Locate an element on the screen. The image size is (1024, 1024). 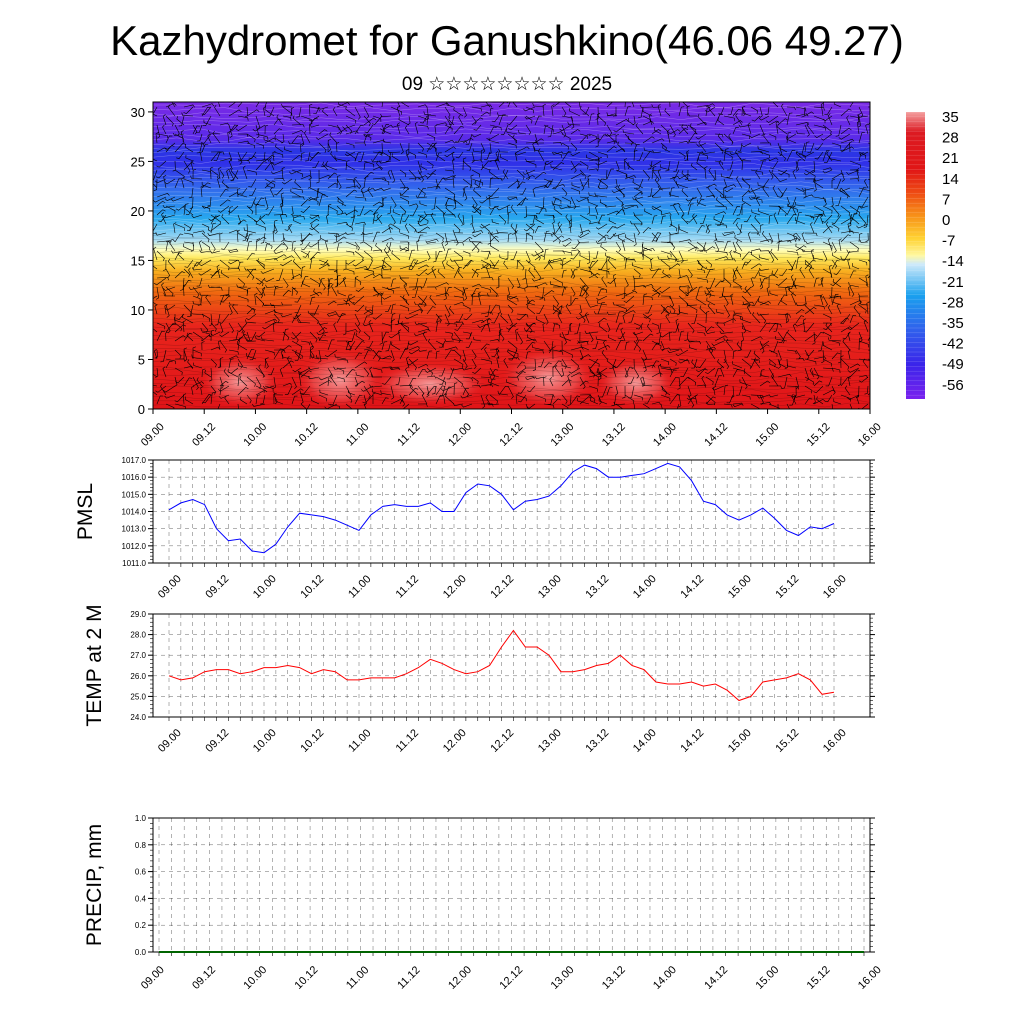
y-tick-label: 0.8 is located at coordinates (141, 845).